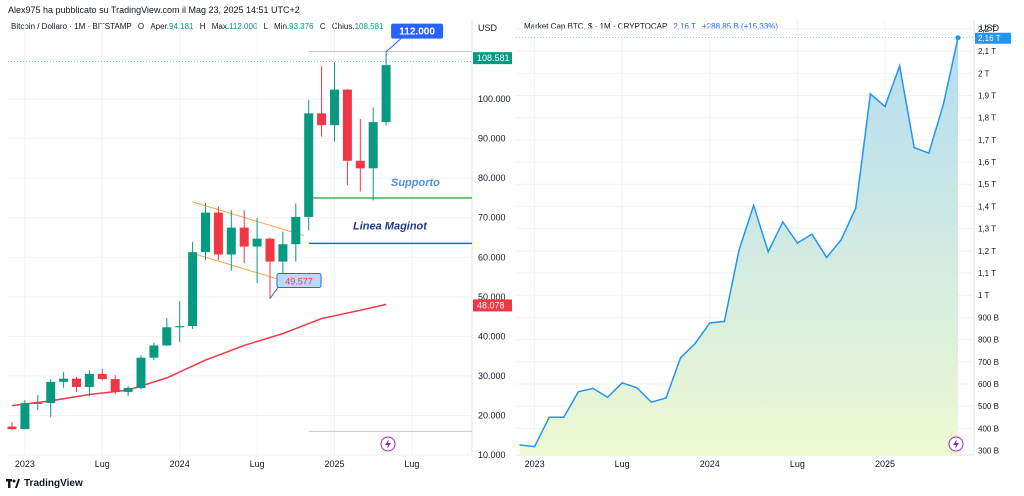 This screenshot has height=496, width=1024. What do you see at coordinates (492, 58) in the screenshot?
I see `last-price-tag` at bounding box center [492, 58].